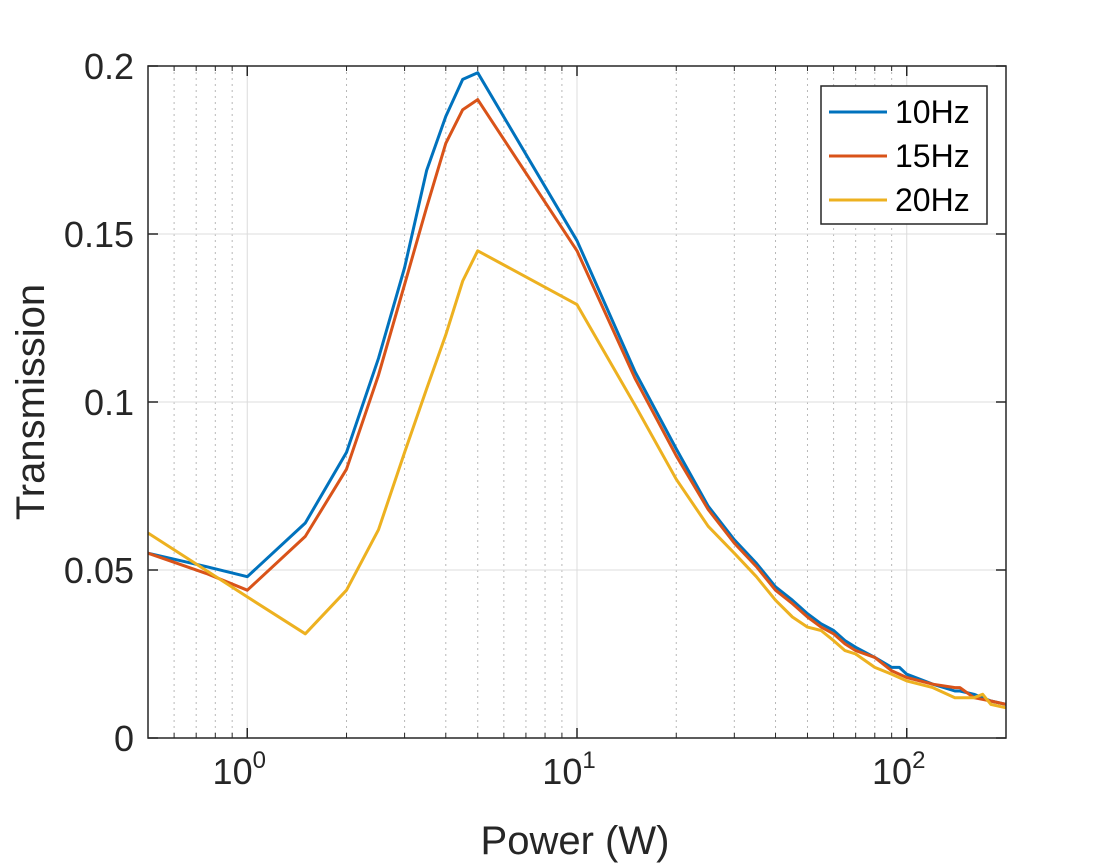 The width and height of the screenshot is (1112, 864). What do you see at coordinates (99, 570) in the screenshot?
I see `y-tick-label: 0.05` at bounding box center [99, 570].